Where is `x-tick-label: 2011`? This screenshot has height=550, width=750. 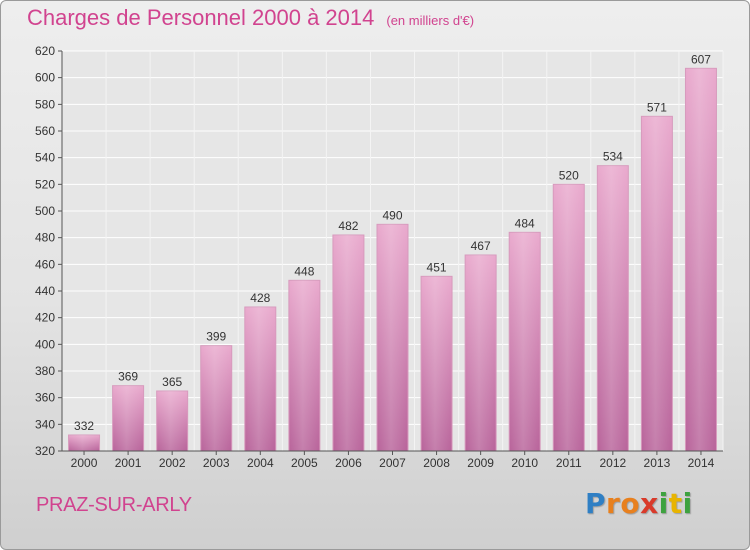
x-tick-label: 2011 is located at coordinates (569, 463).